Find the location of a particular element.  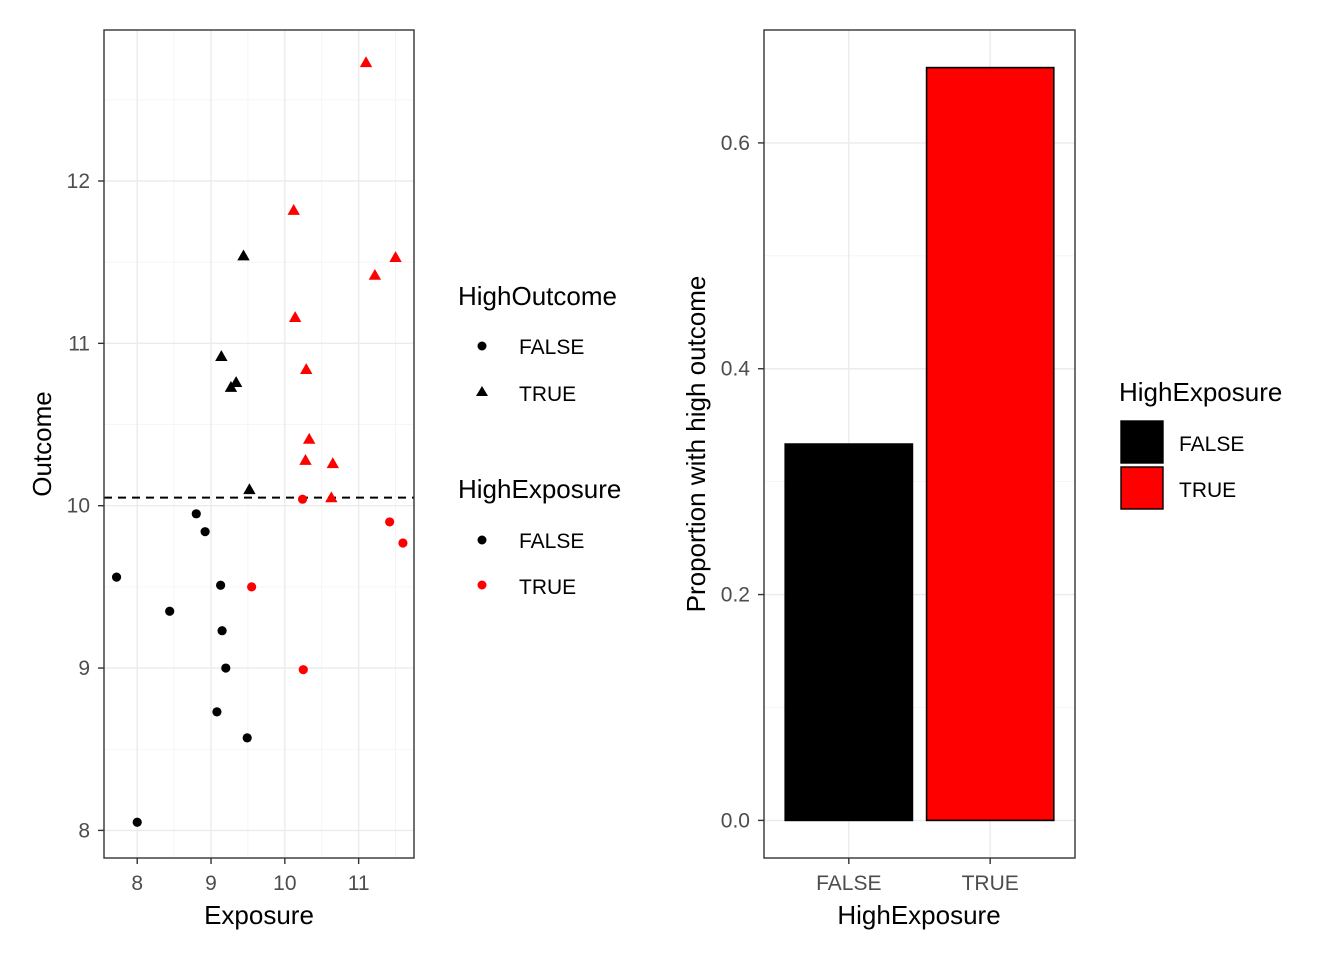

legend-key-triangle is located at coordinates (482, 391).